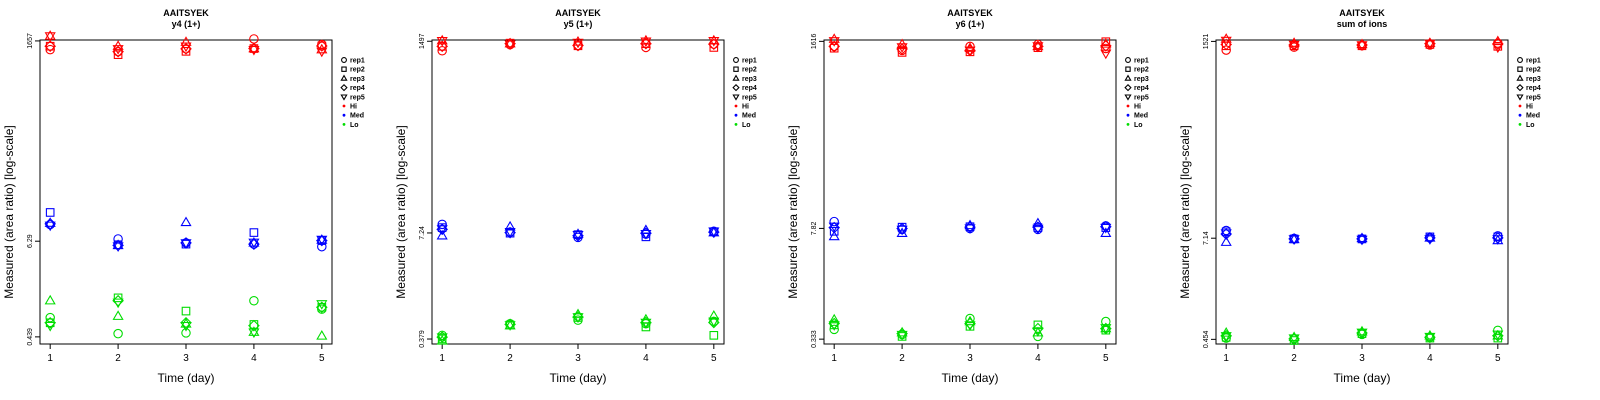 The height and width of the screenshot is (400, 1600). What do you see at coordinates (1128, 124) in the screenshot?
I see `legend-dot-lo` at bounding box center [1128, 124].